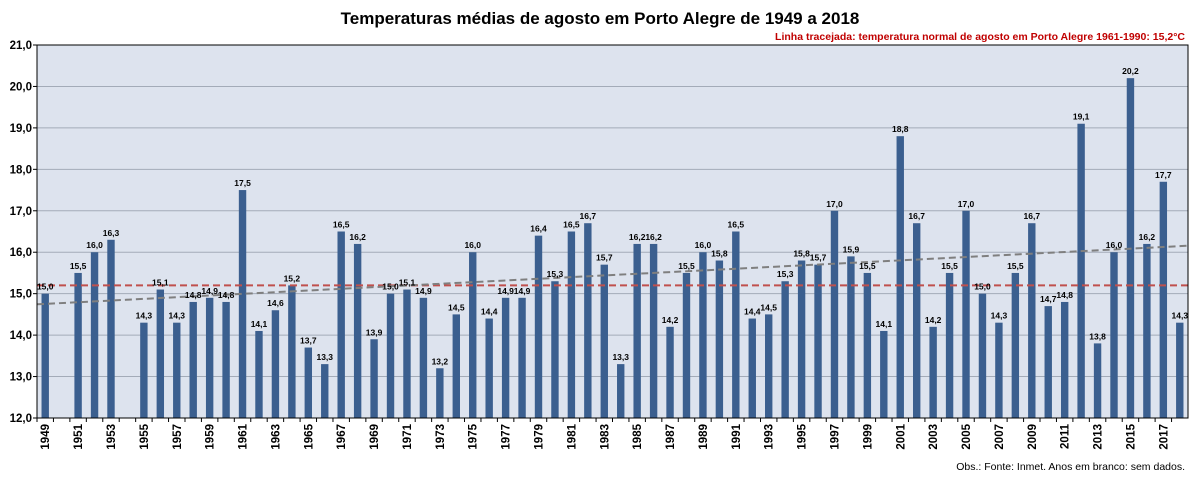 Image resolution: width=1200 pixels, height=484 pixels. What do you see at coordinates (489, 312) in the screenshot?
I see `data-label-1976: 14,4` at bounding box center [489, 312].